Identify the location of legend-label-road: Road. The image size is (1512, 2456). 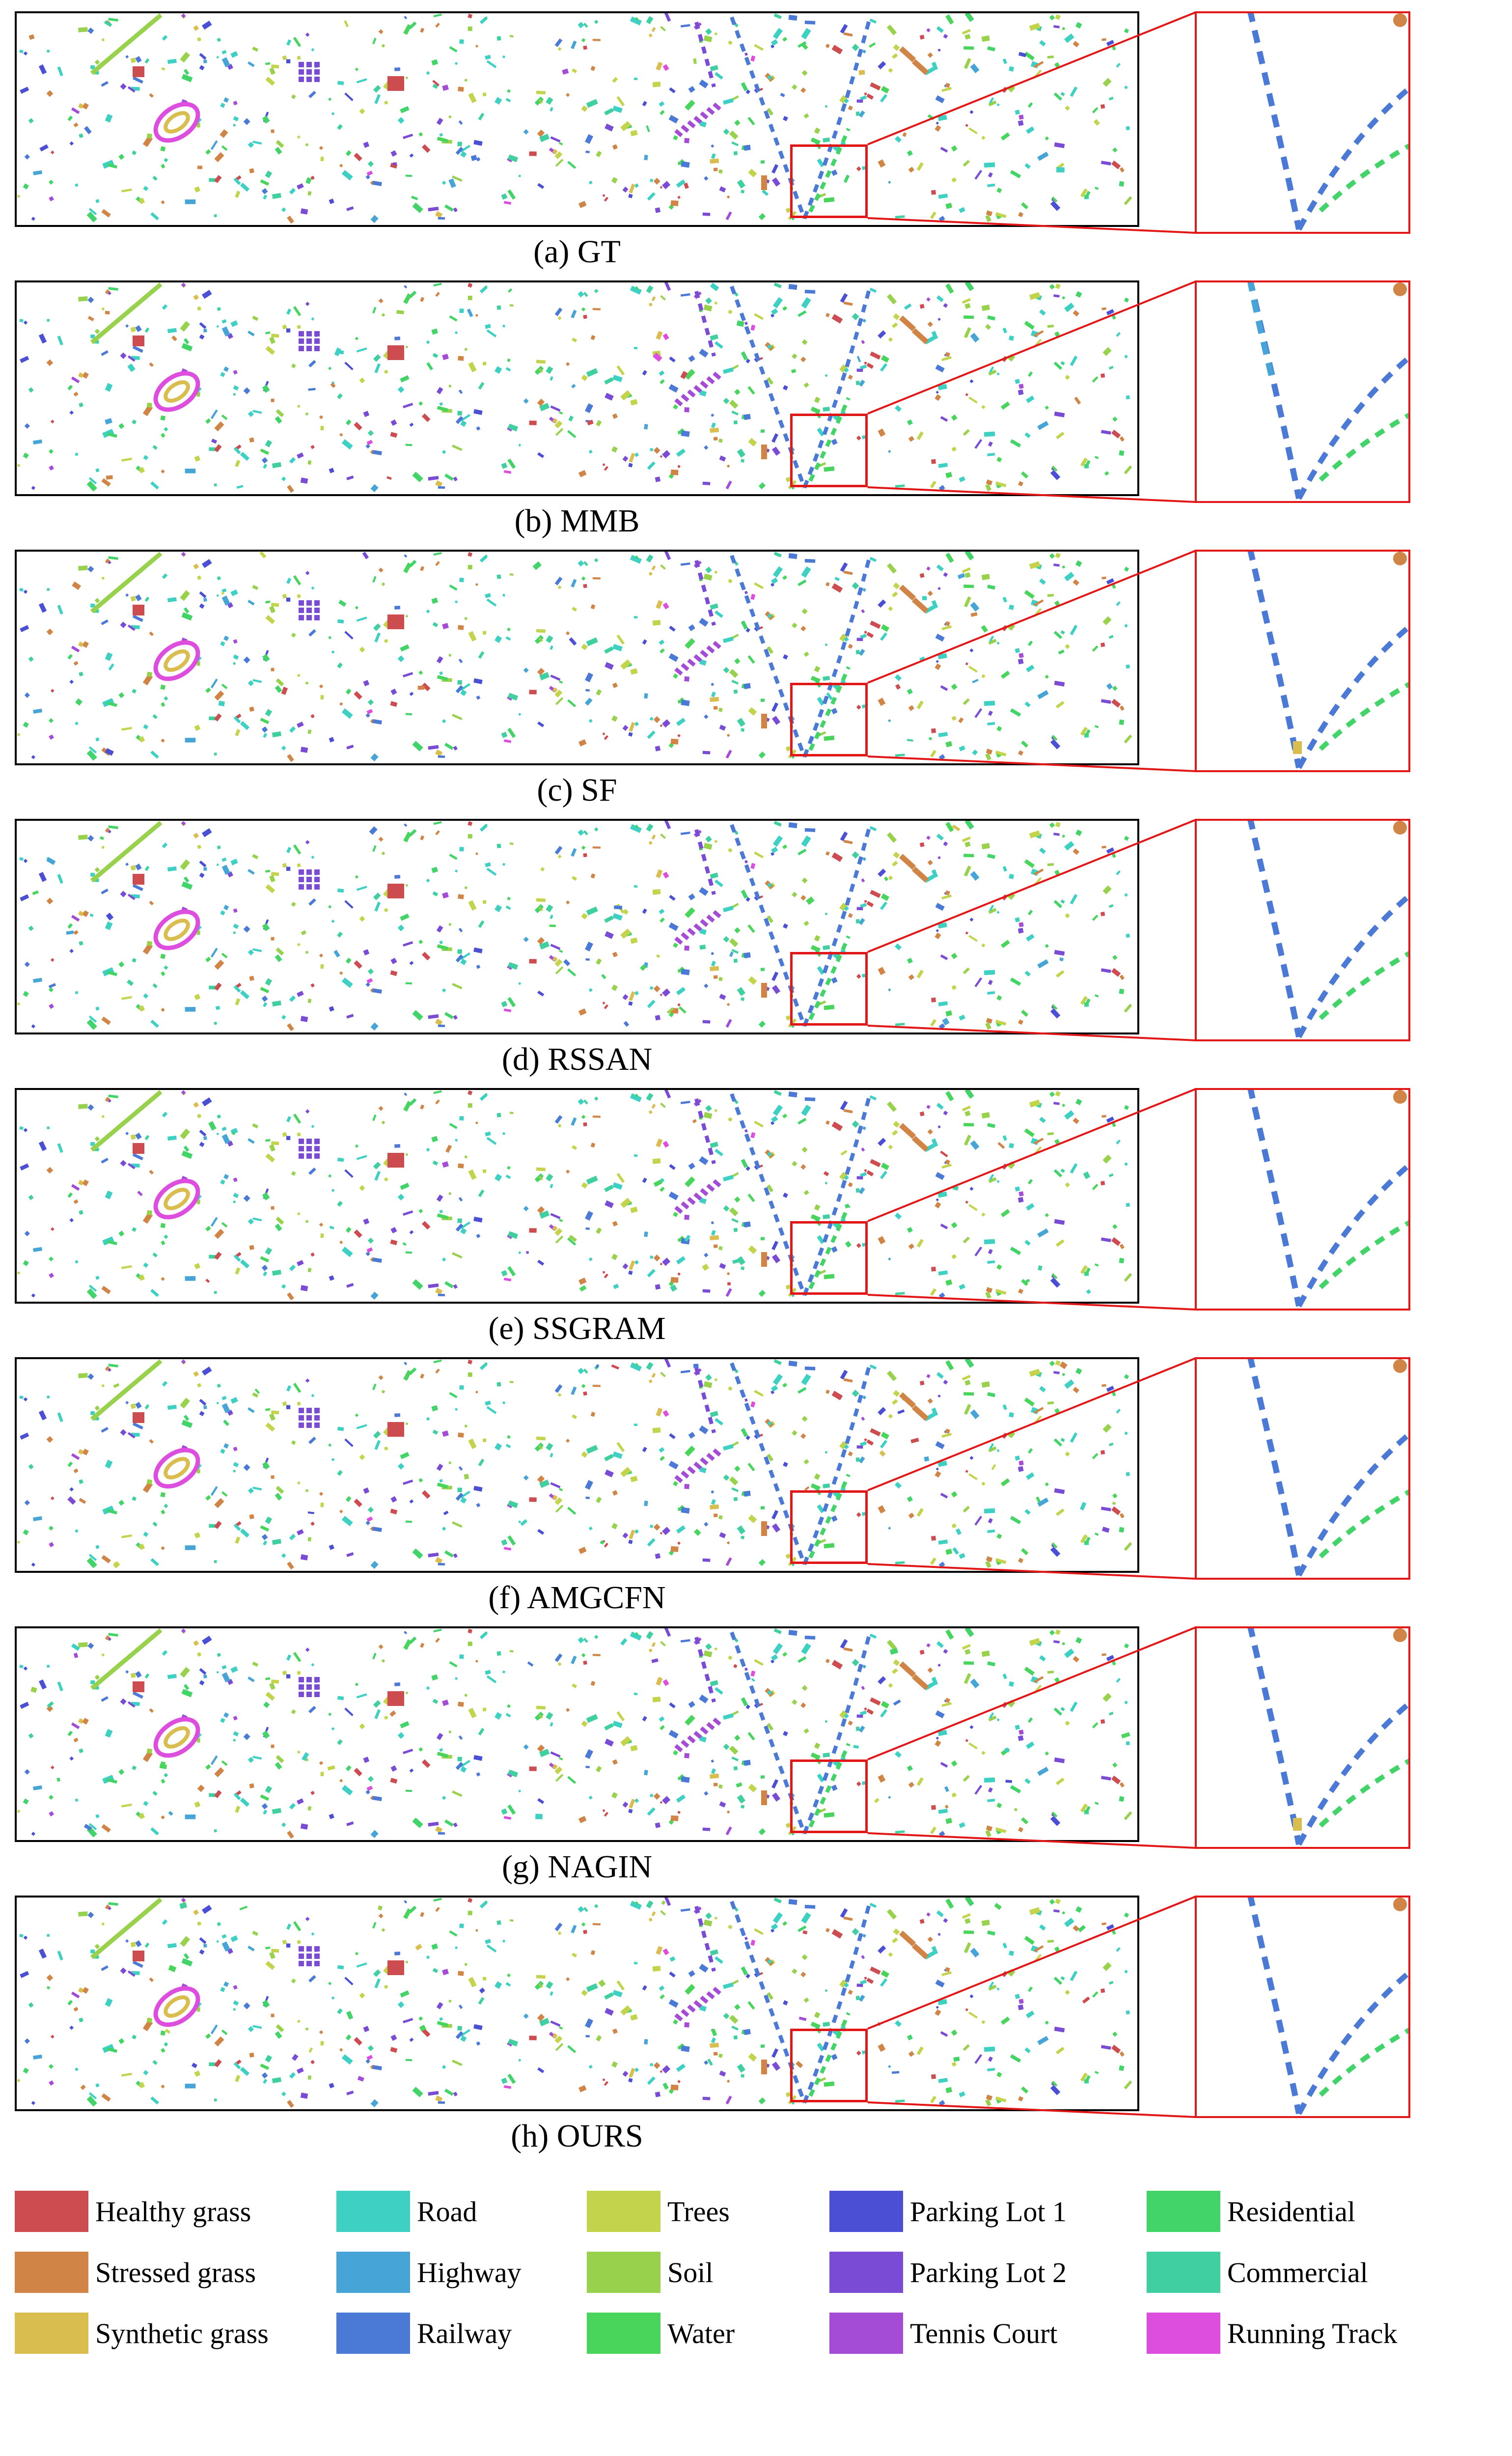
(447, 2211).